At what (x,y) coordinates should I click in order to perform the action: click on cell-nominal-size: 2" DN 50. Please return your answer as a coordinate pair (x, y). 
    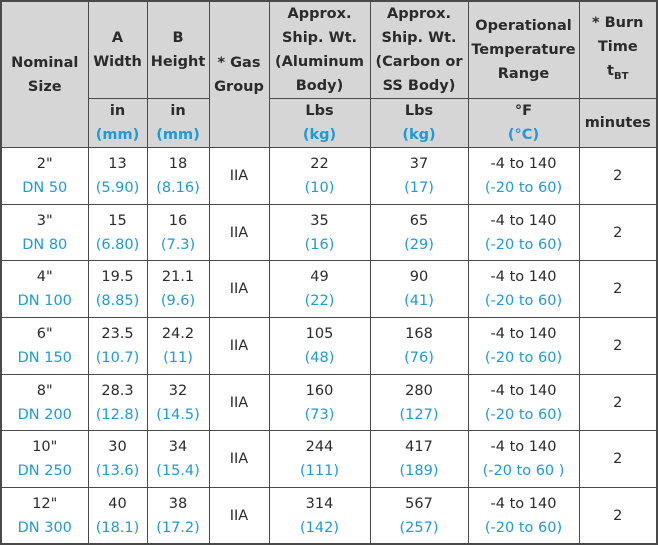
    Looking at the image, I should click on (44, 176).